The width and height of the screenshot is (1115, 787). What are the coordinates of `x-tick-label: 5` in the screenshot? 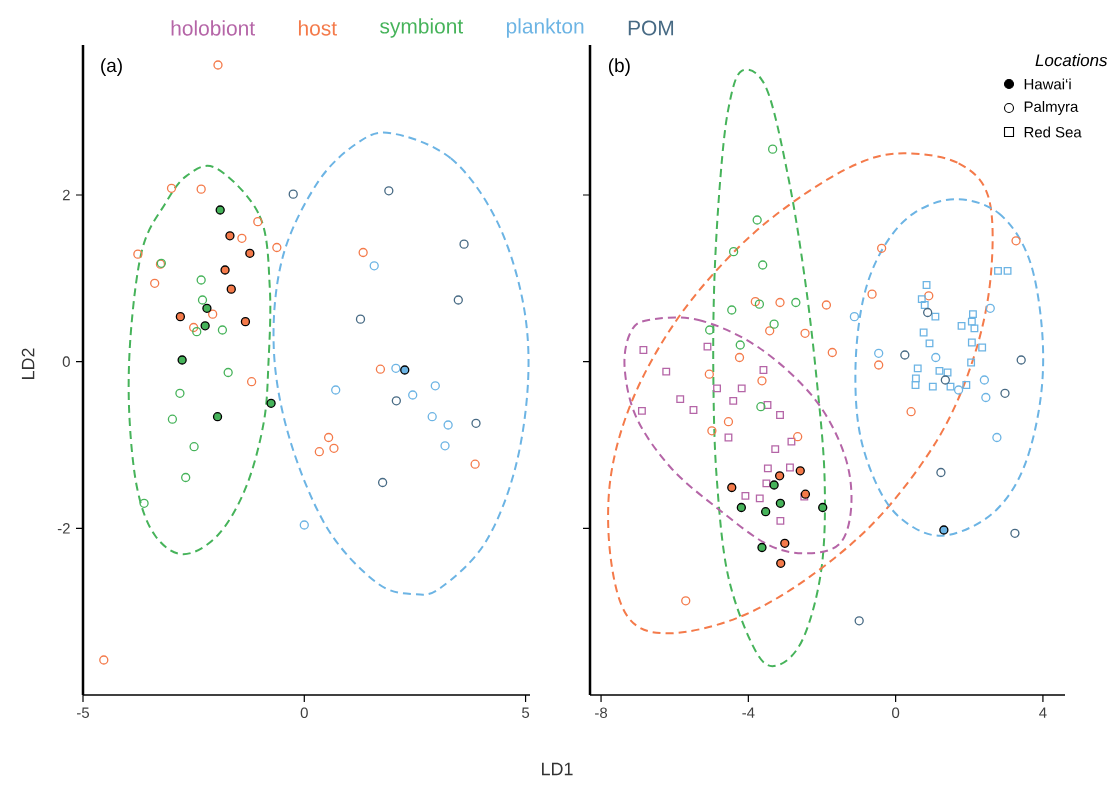 It's located at (526, 712).